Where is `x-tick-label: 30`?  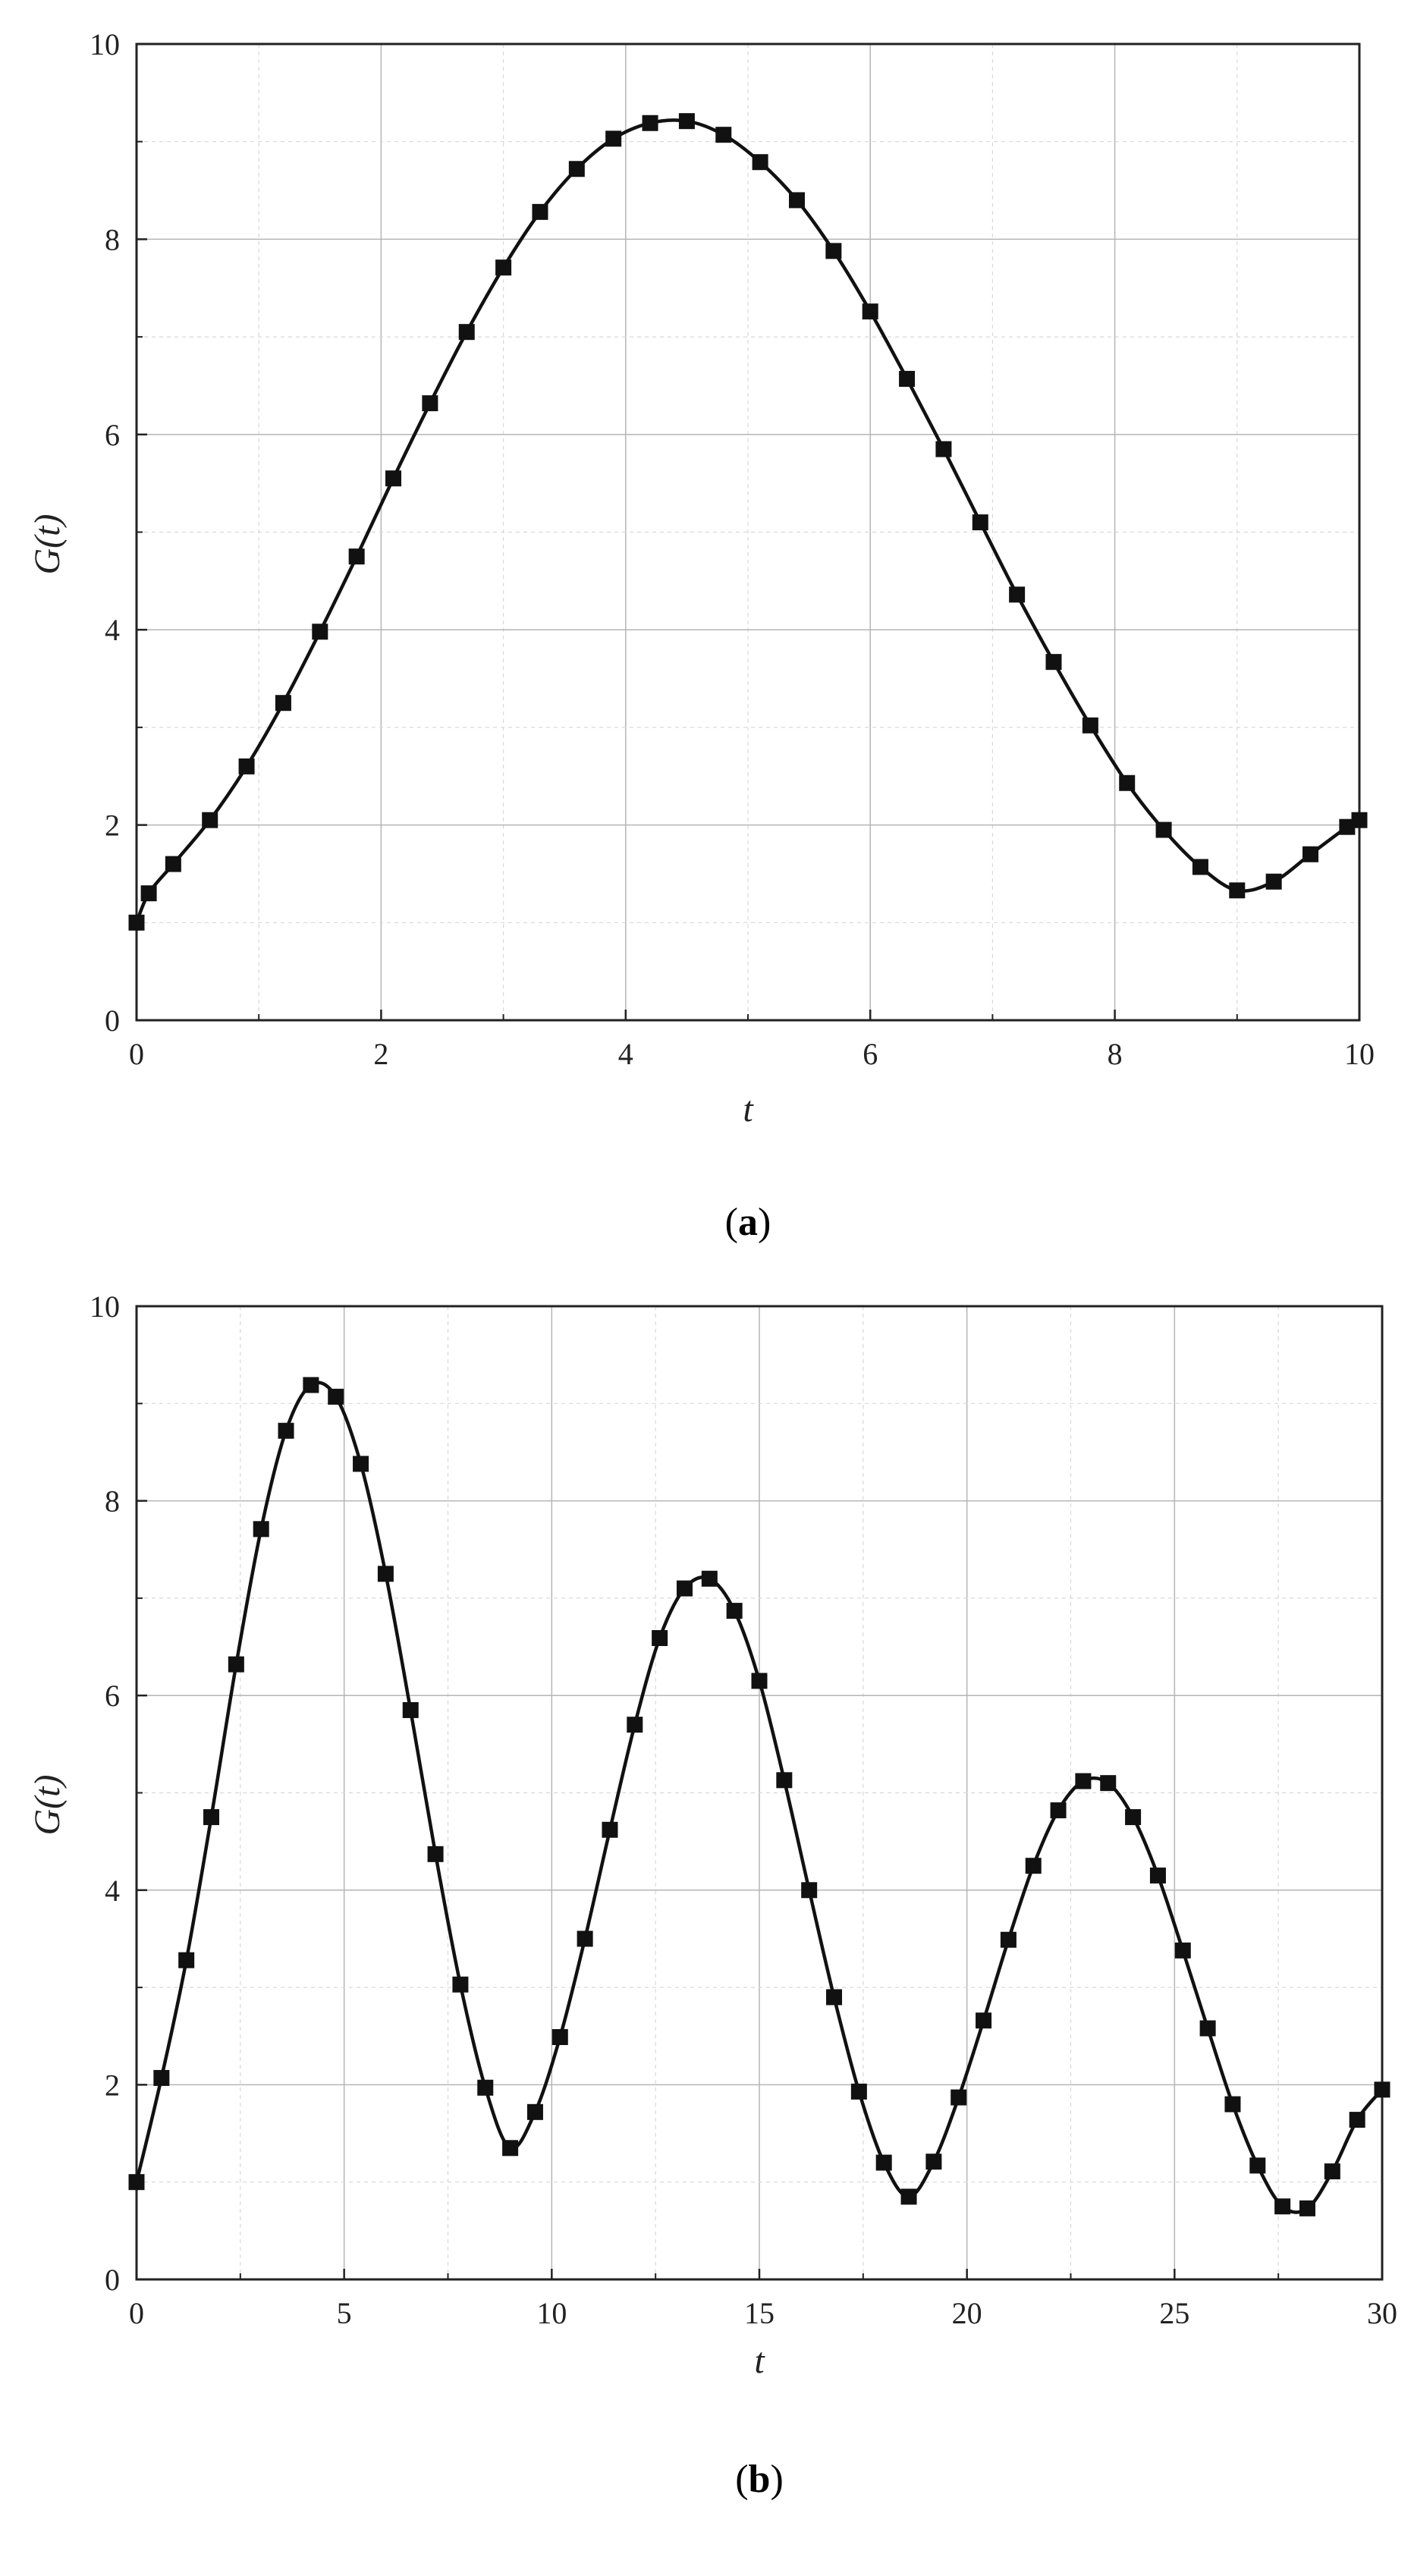
x-tick-label: 30 is located at coordinates (1382, 2313).